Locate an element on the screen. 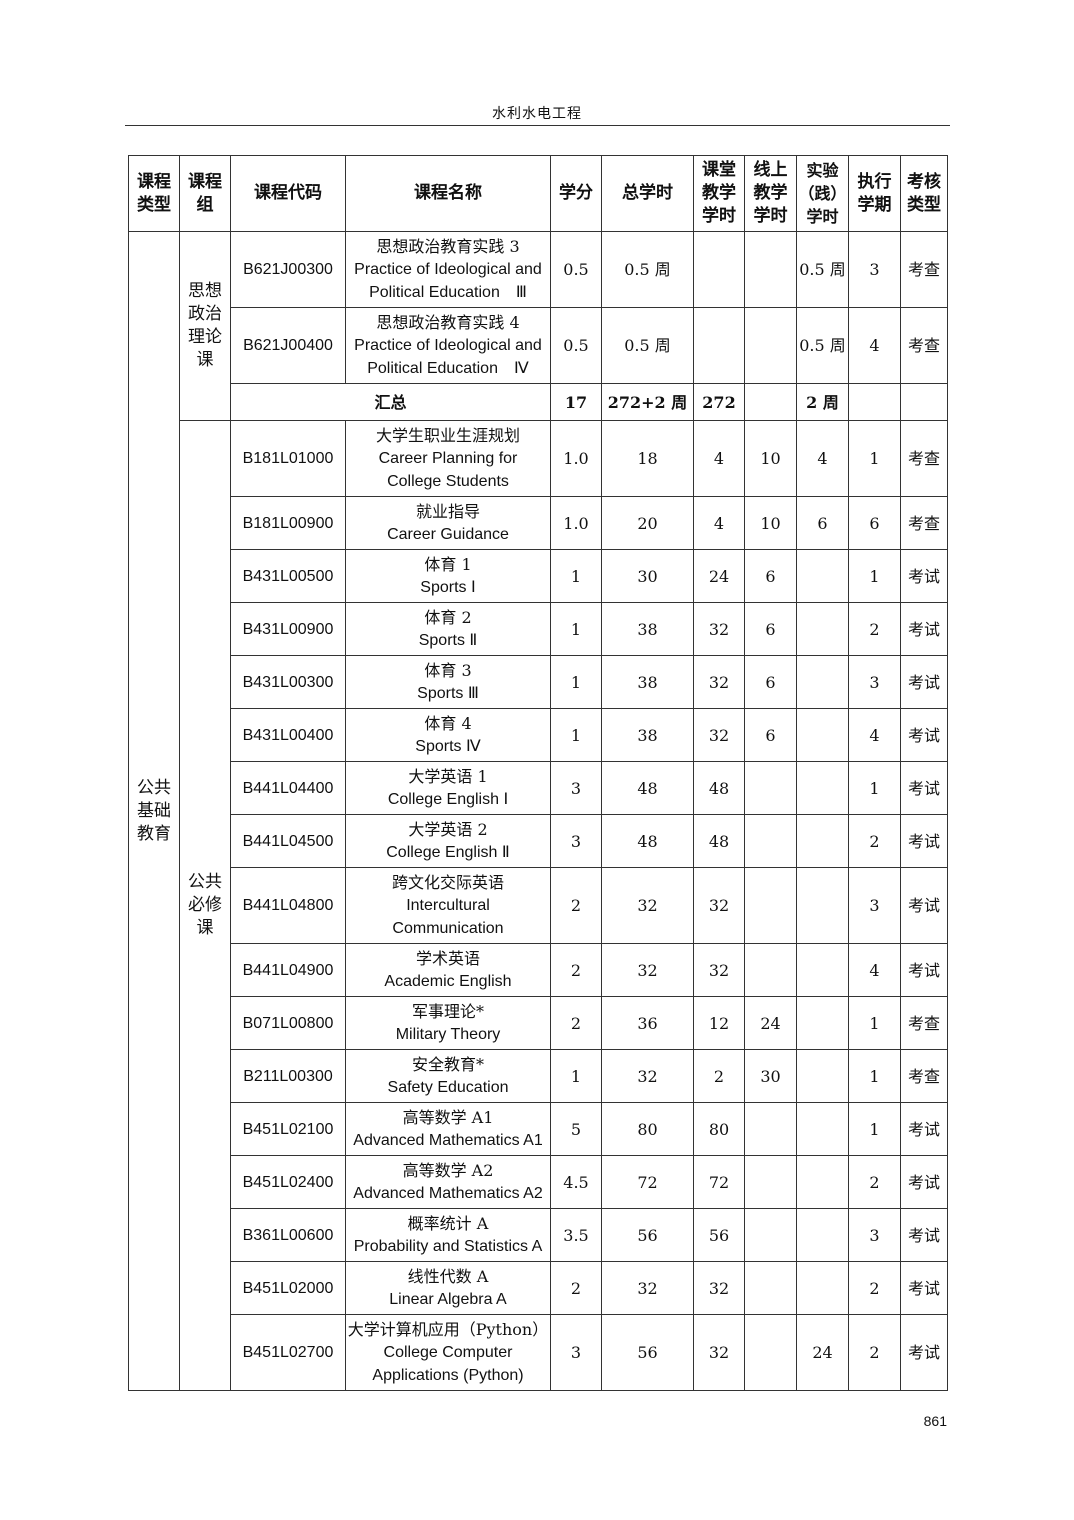  course-name-line: 军事理论* is located at coordinates (447, 1011).